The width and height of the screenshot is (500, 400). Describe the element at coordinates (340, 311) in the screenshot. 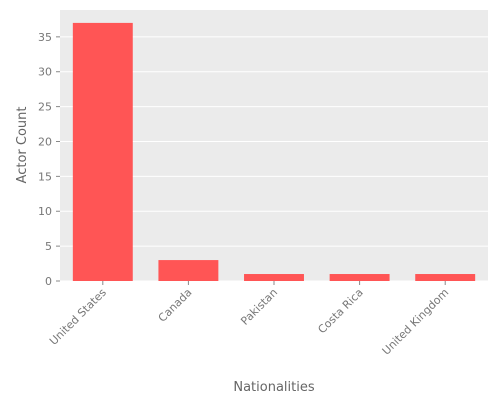

I see `x-tick-label: Costa Rica` at that location.